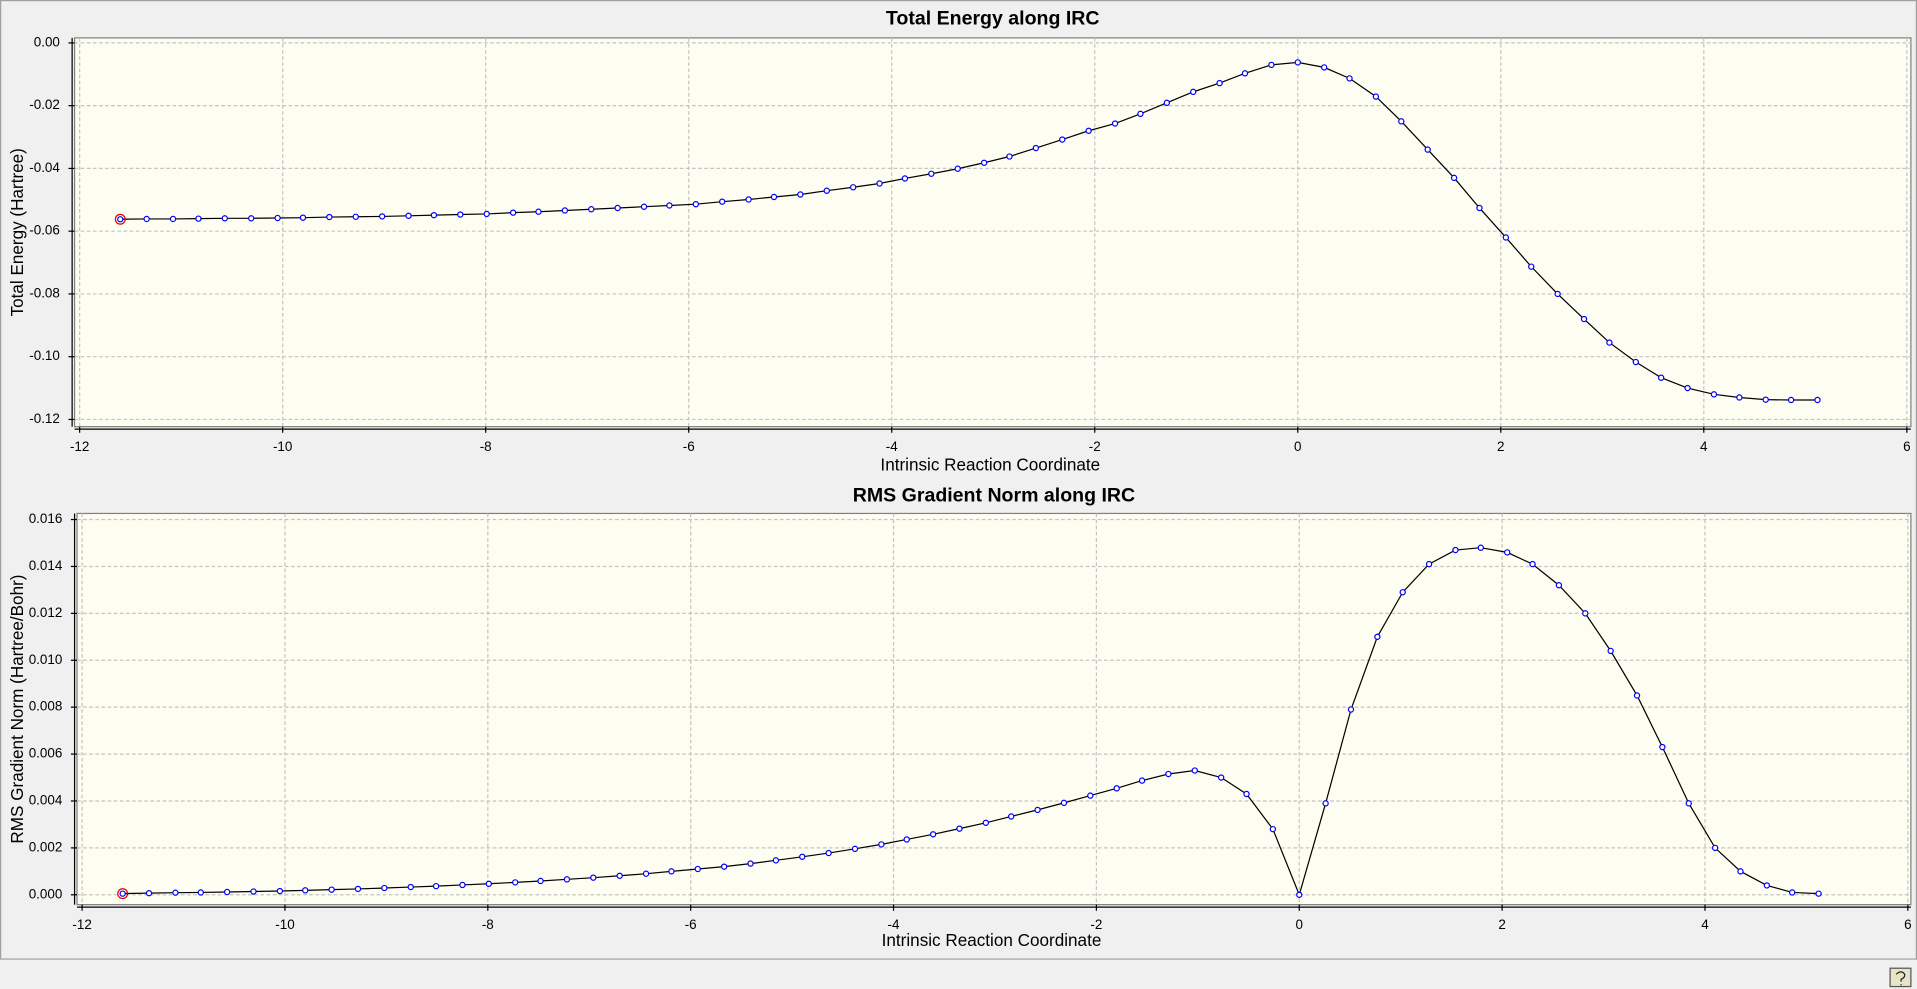 This screenshot has height=989, width=1917. What do you see at coordinates (44, 104) in the screenshot?
I see `y-tick-label: -0.02` at bounding box center [44, 104].